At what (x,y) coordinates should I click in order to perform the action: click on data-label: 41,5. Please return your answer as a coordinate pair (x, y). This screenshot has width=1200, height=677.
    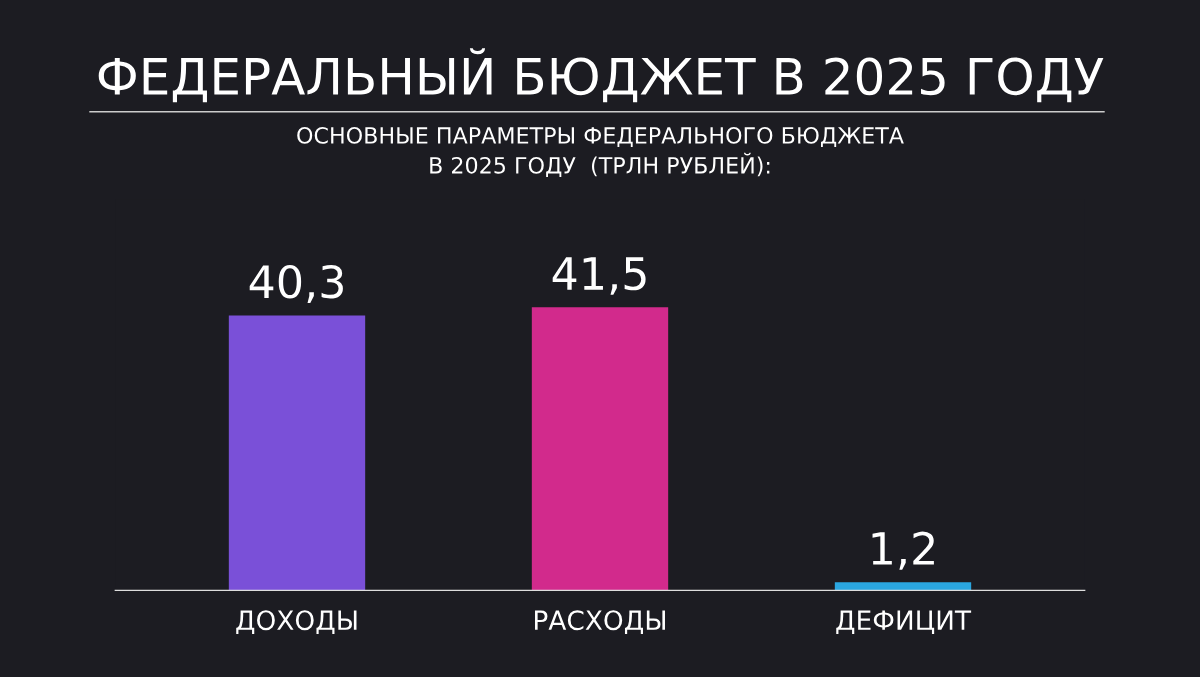
    Looking at the image, I should click on (599, 276).